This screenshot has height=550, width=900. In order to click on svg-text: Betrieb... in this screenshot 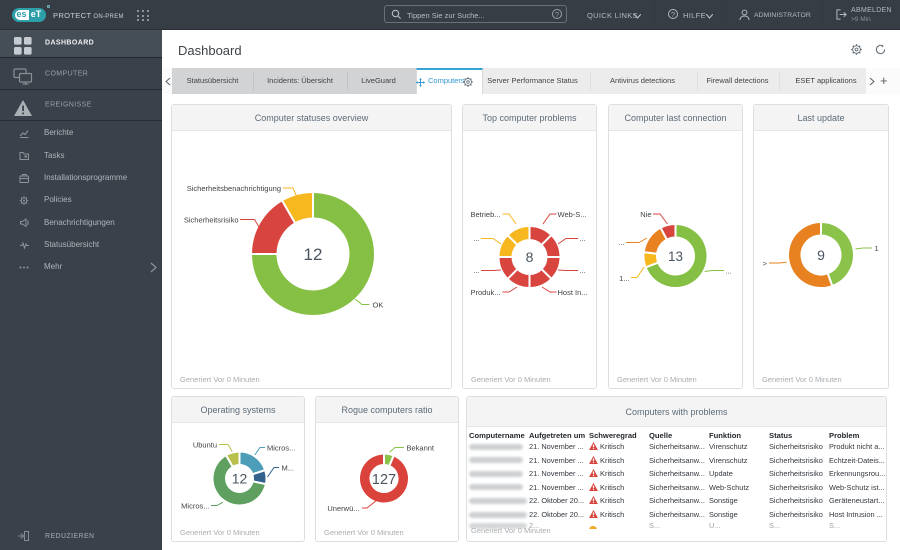, I will do `click(485, 214)`.